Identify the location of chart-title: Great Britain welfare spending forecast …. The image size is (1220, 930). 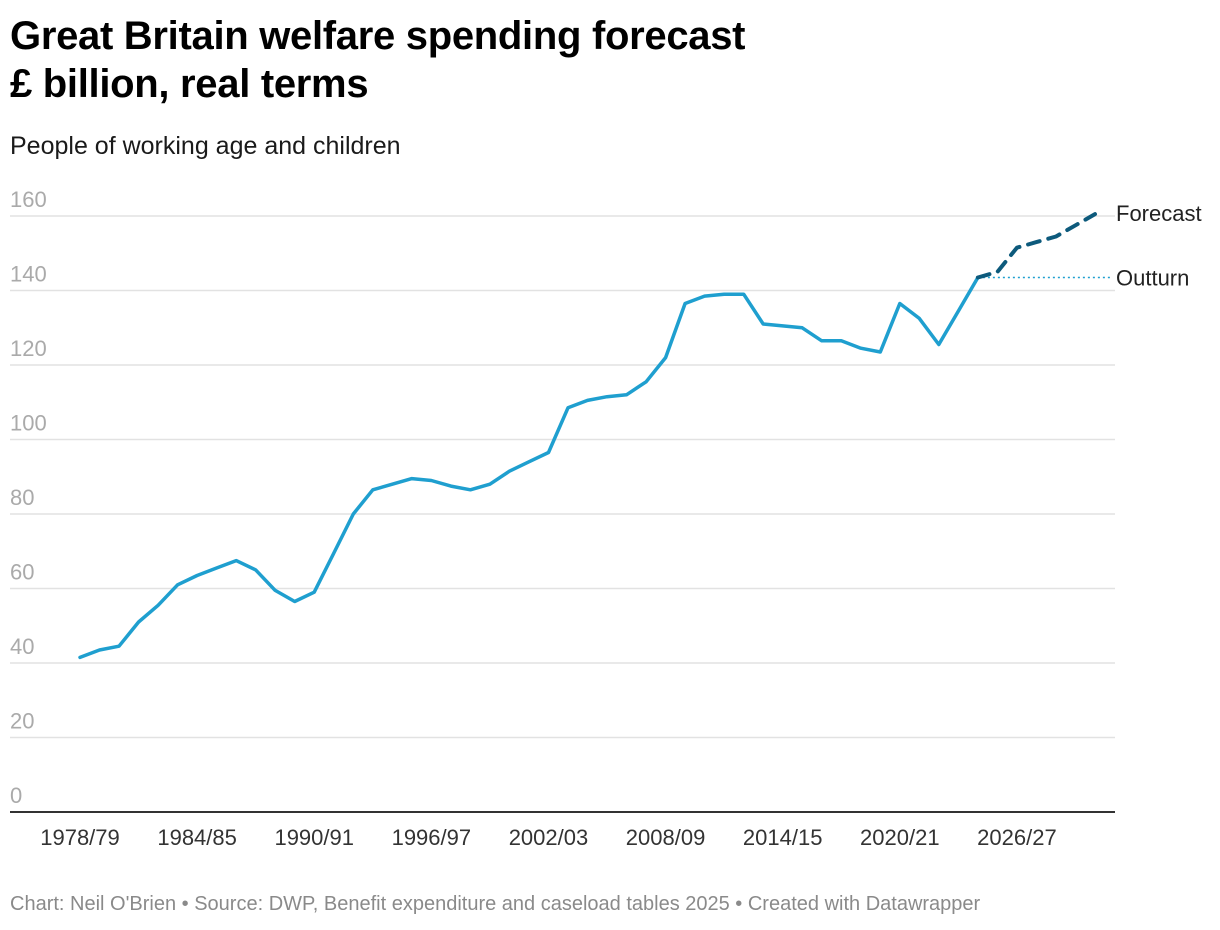
(377, 60).